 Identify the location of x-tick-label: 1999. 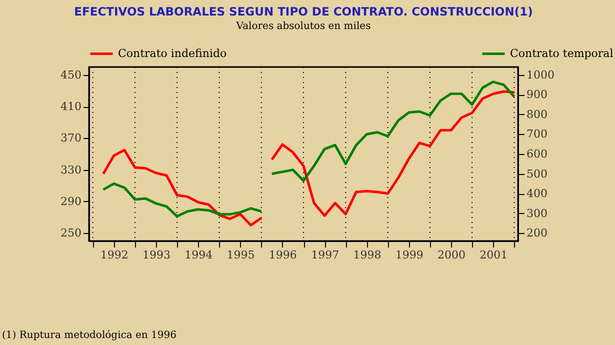
(409, 255).